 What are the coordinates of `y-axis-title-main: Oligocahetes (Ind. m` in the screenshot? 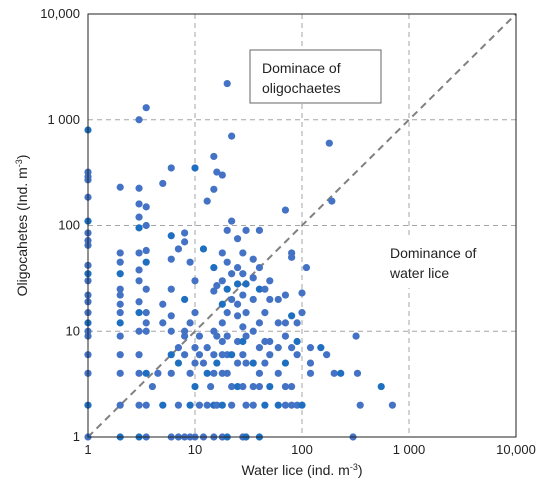 It's located at (22, 231).